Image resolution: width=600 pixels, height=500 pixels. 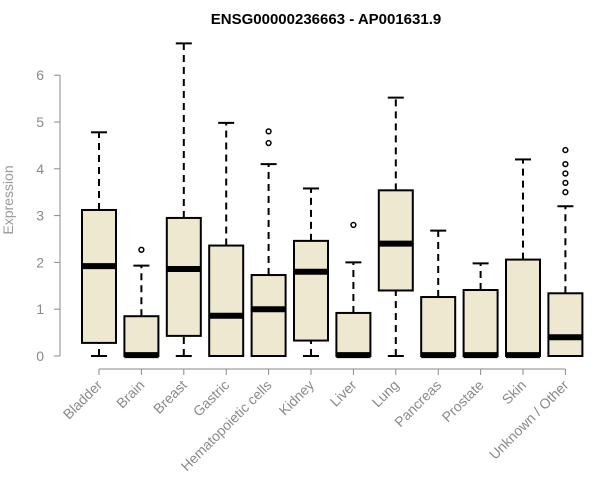 I want to click on y-tick-label: 6, so click(x=40, y=75).